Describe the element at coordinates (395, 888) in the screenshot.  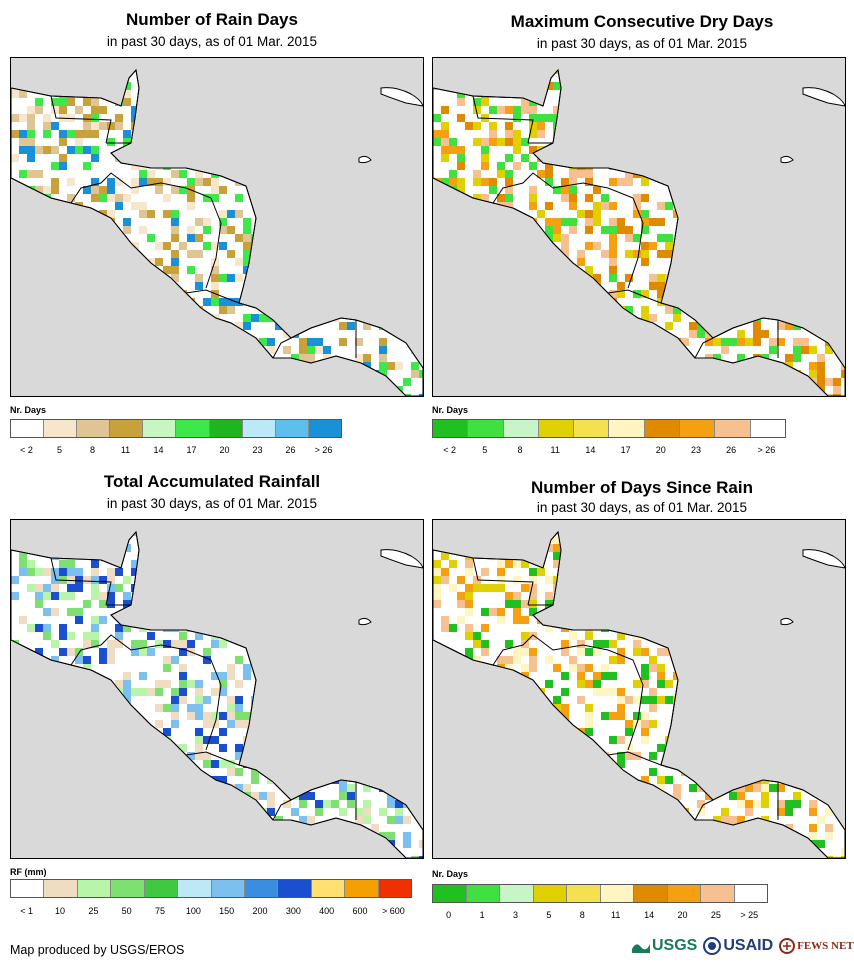
I see `legend-swatch` at that location.